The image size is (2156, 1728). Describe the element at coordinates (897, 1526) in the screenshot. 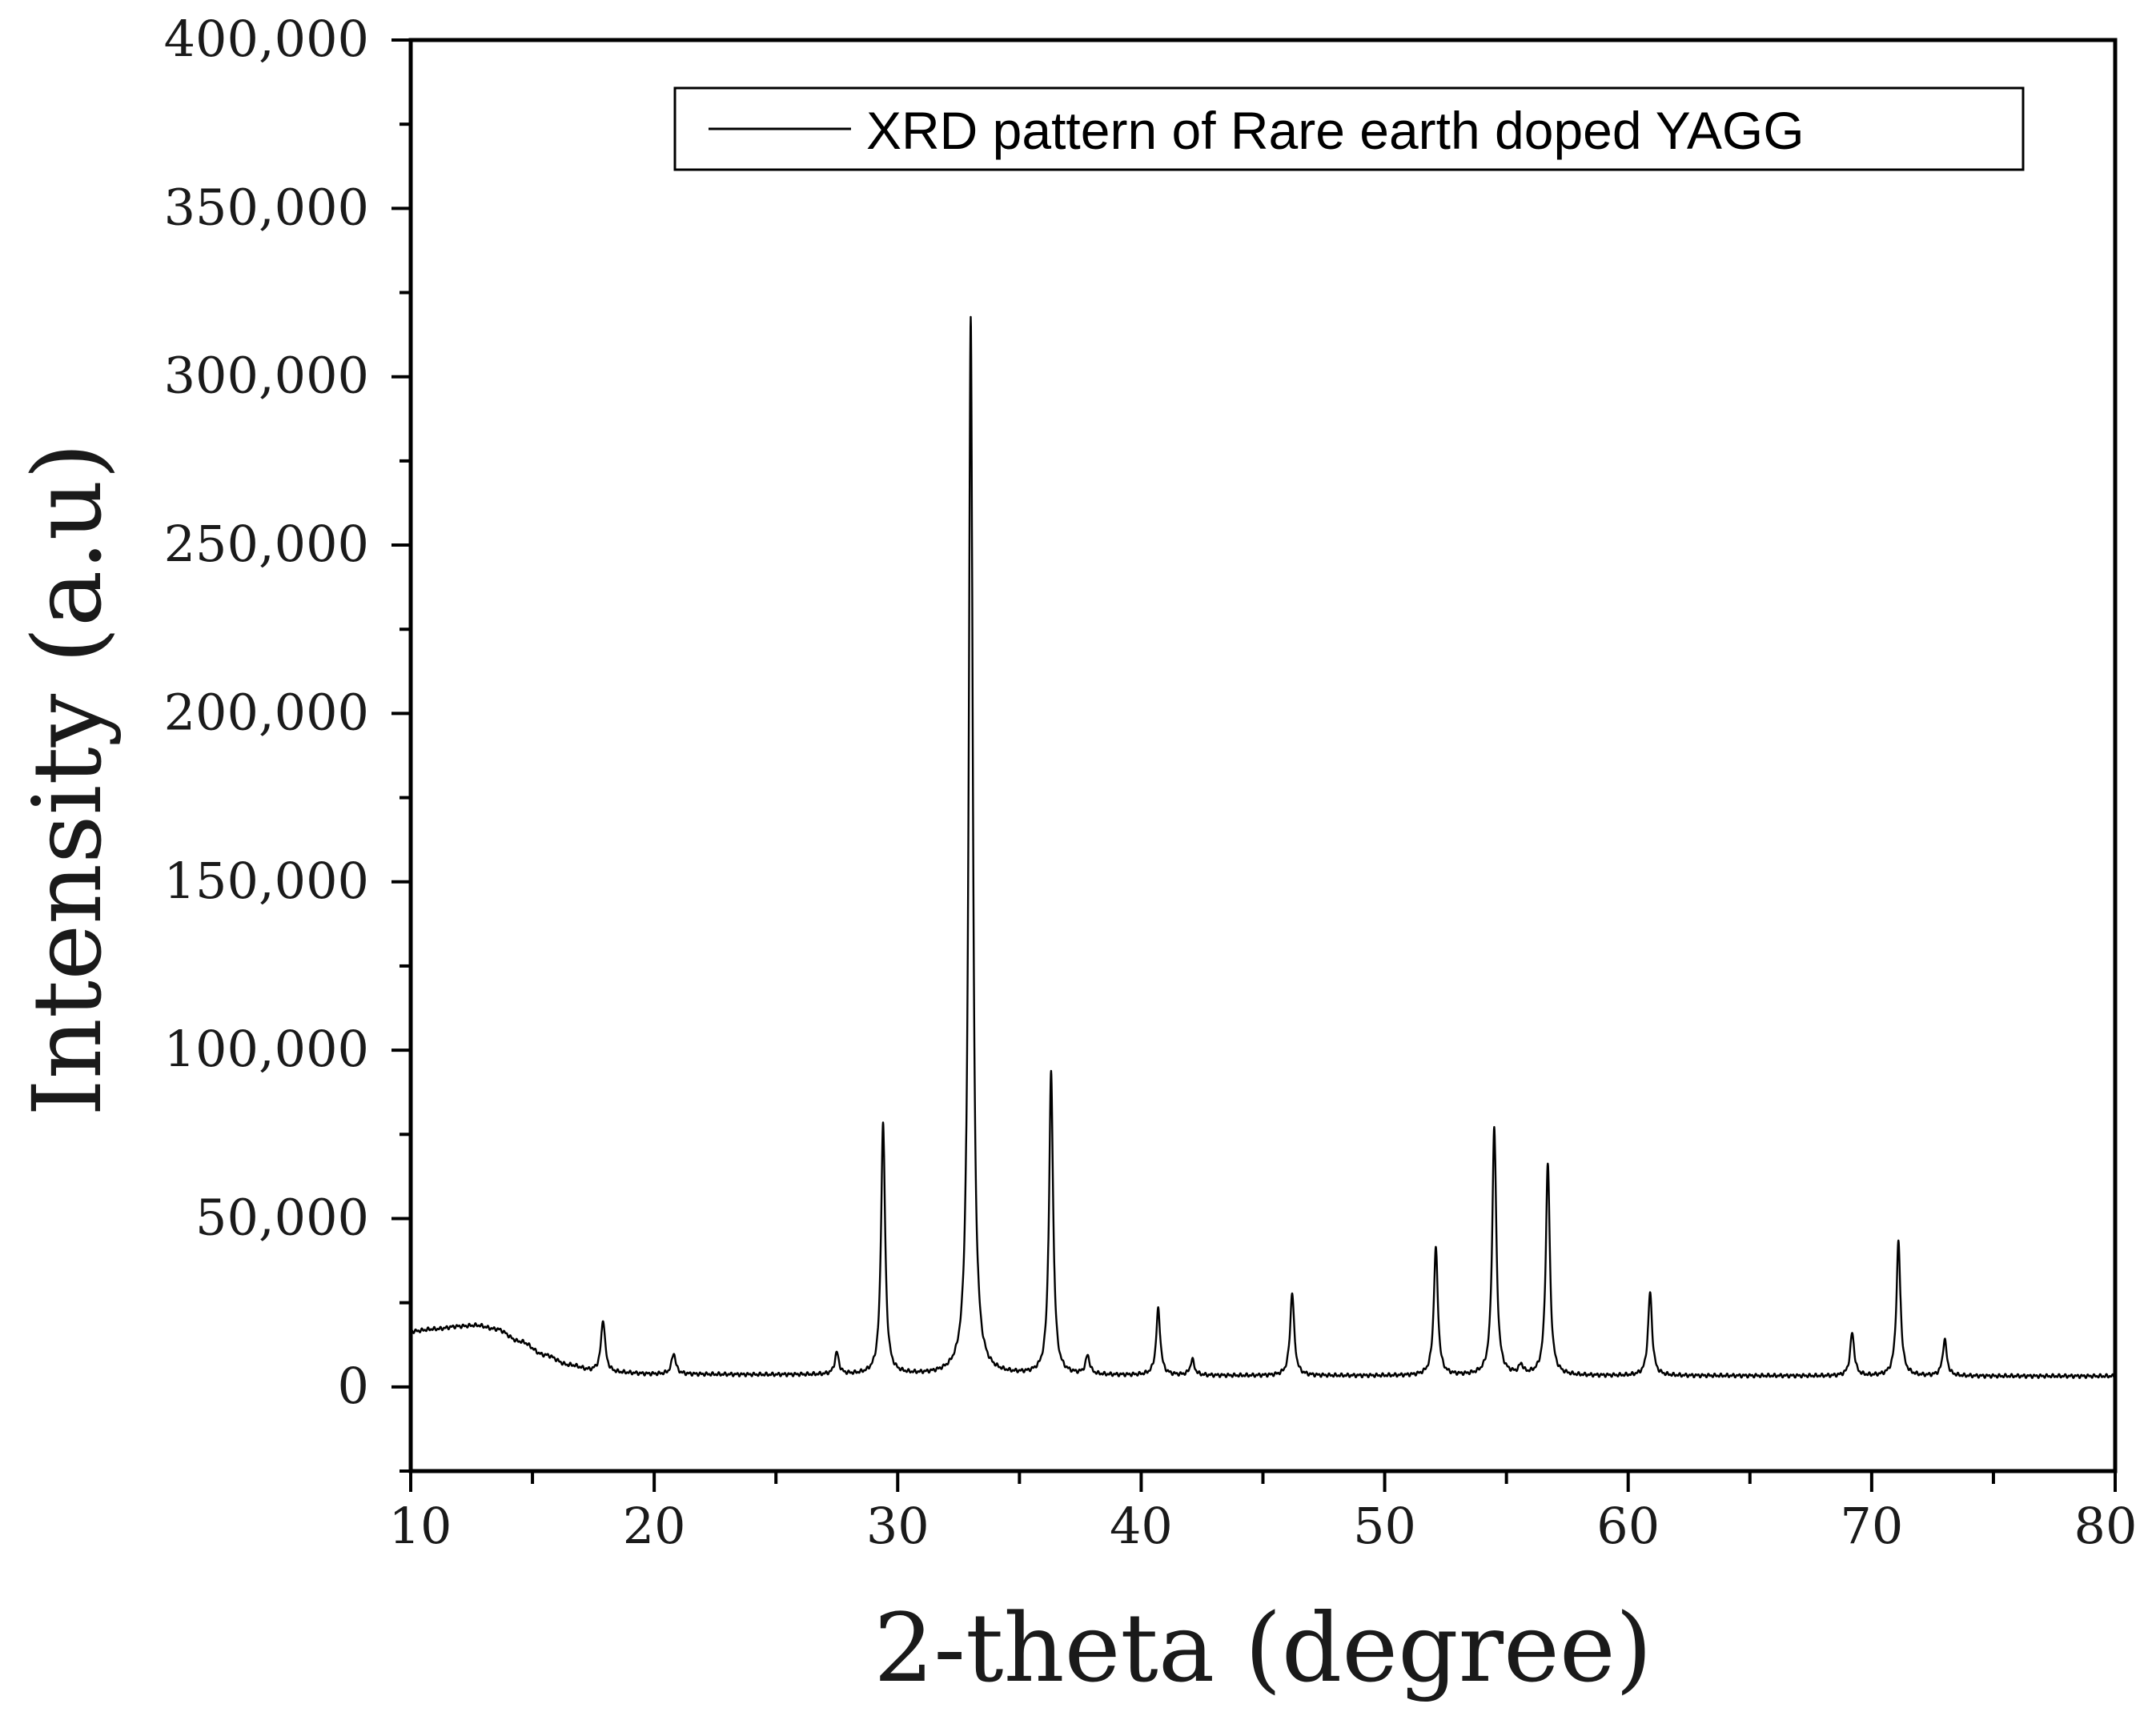

I see `x-tick-label: 30` at that location.